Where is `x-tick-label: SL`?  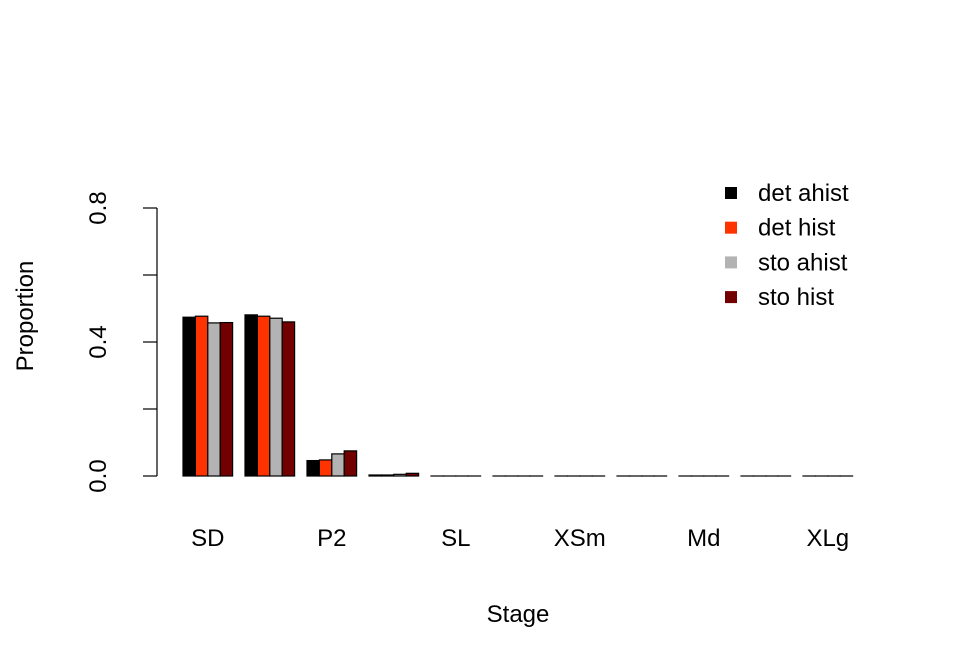
x-tick-label: SL is located at coordinates (455, 538).